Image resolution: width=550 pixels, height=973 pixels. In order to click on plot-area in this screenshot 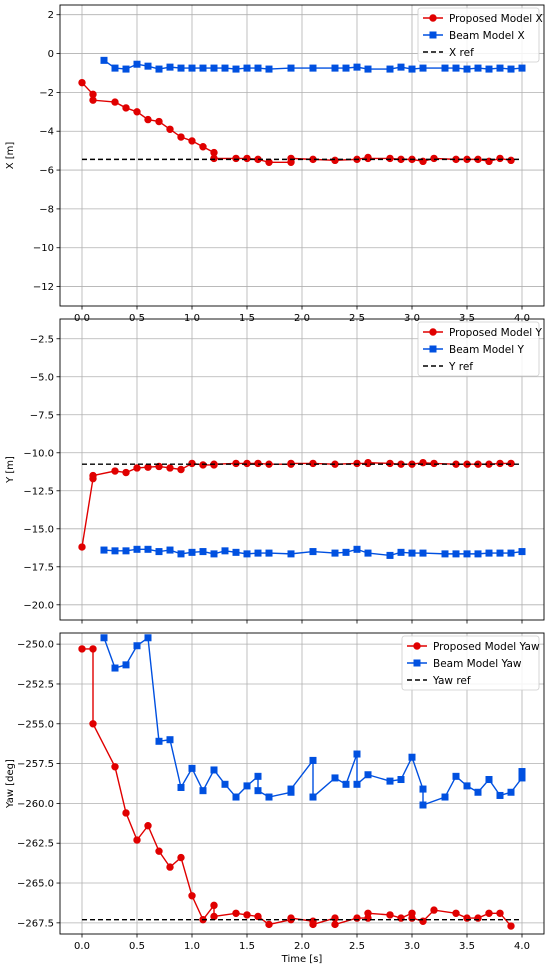, I will do `click(302, 508)`.